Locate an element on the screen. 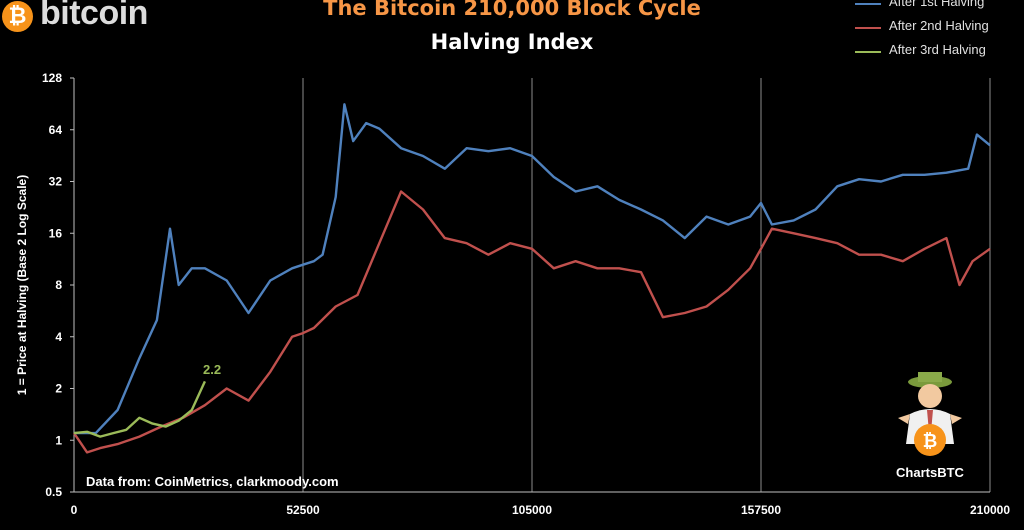 The image size is (1024, 530). y-tick-label: 16 is located at coordinates (56, 233).